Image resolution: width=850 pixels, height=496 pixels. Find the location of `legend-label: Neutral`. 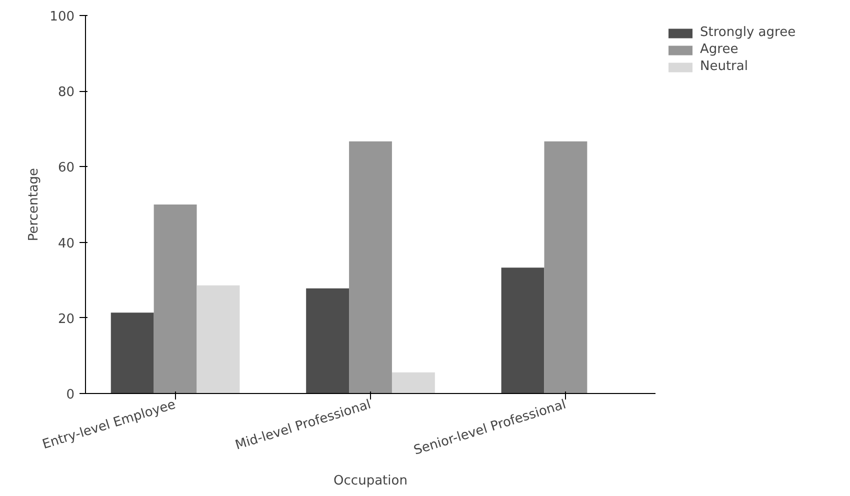

legend-label: Neutral is located at coordinates (724, 66).